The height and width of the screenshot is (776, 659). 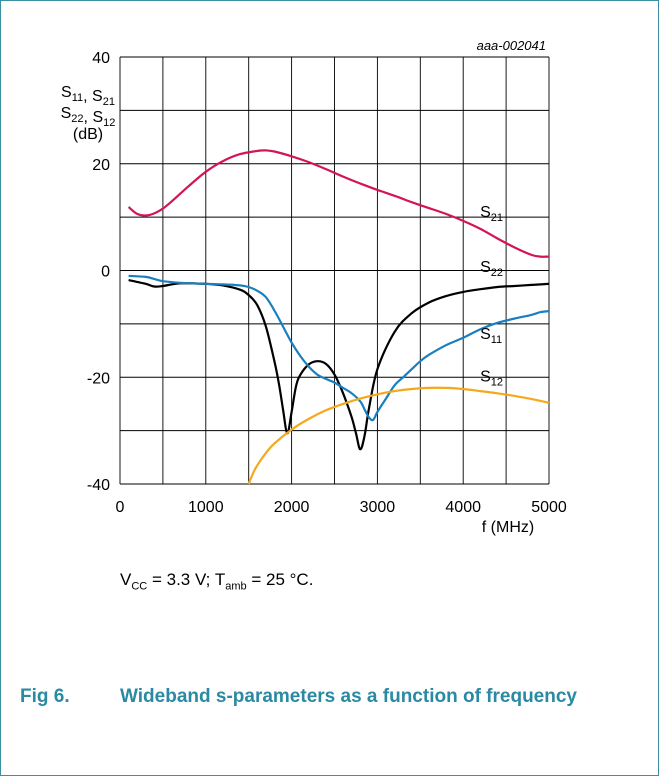 What do you see at coordinates (491, 214) in the screenshot?
I see `curve-label-s21: S21` at bounding box center [491, 214].